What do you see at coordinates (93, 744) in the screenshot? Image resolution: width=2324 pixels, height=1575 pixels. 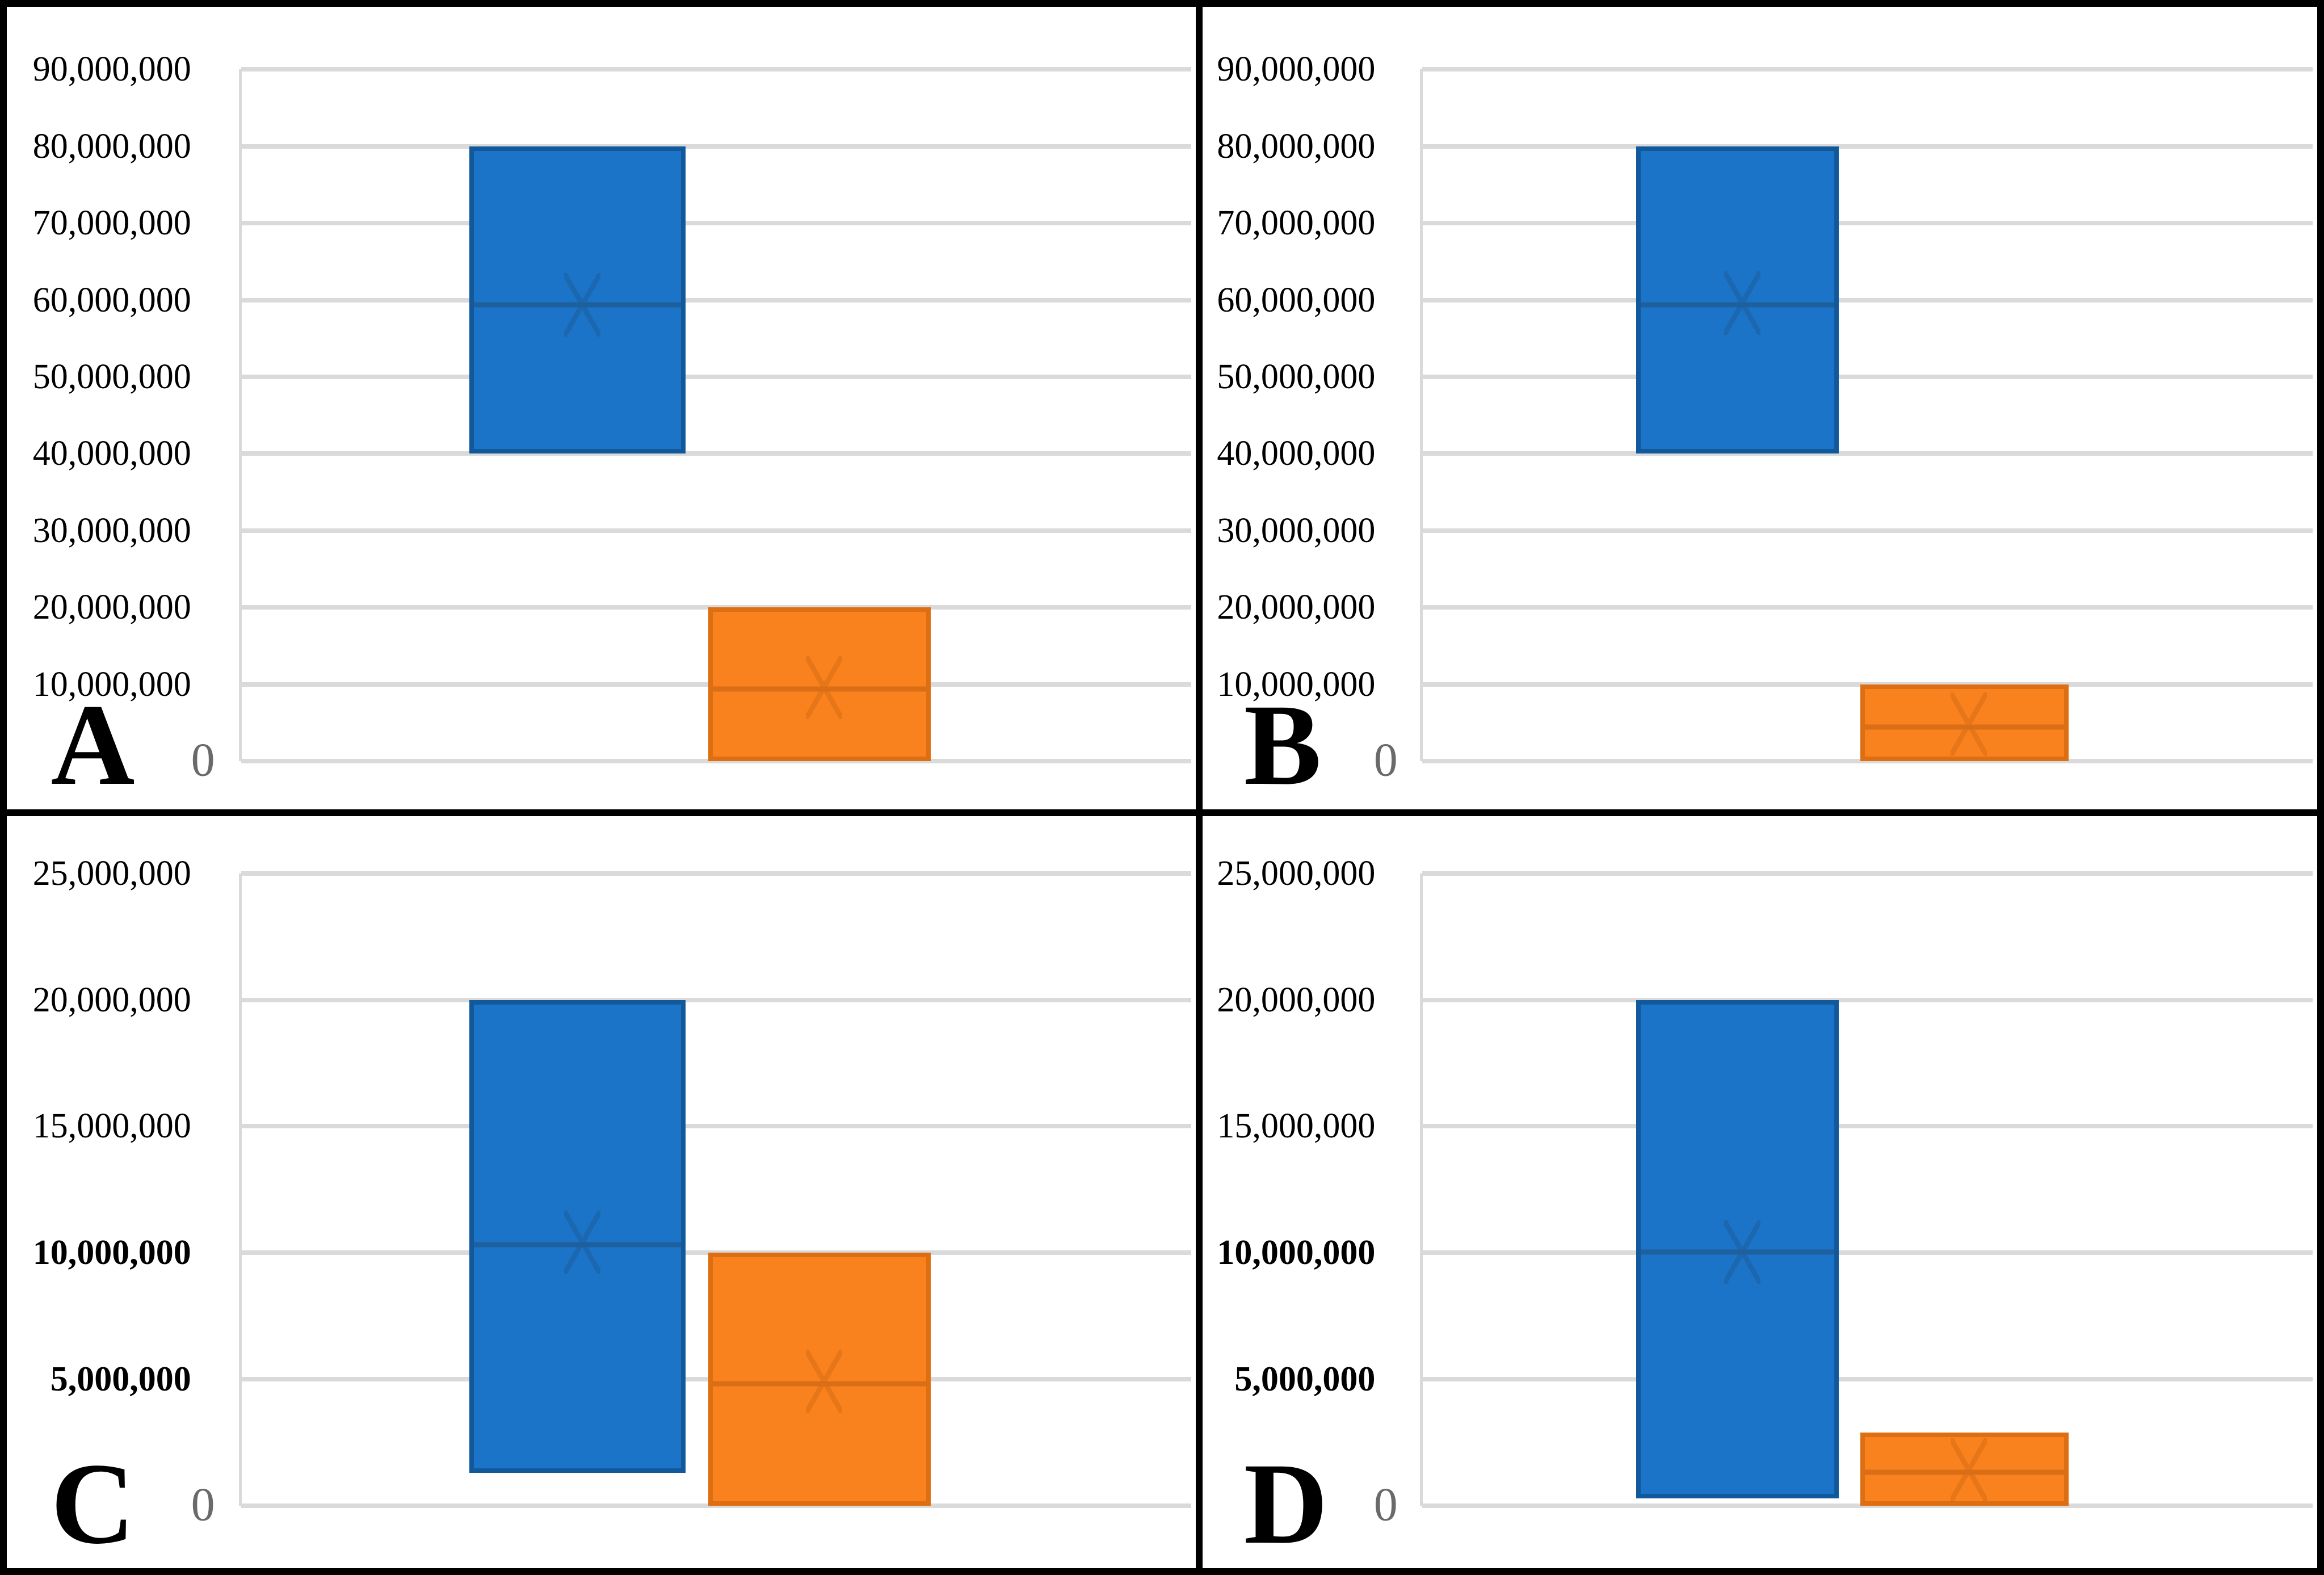 I see `panel-letter-a: A` at bounding box center [93, 744].